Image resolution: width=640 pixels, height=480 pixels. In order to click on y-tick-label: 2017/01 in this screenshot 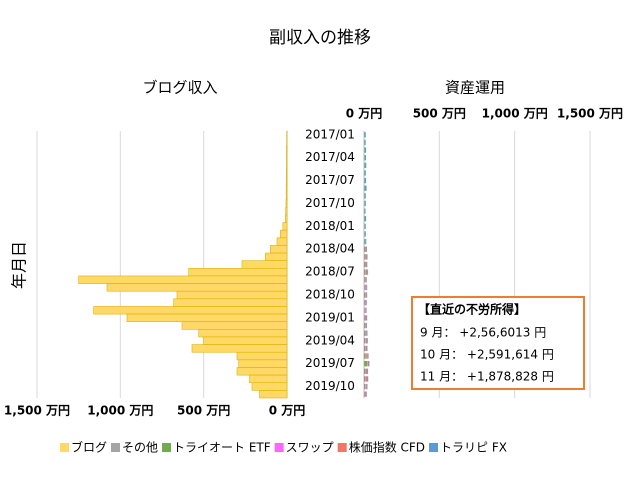, I will do `click(330, 134)`.